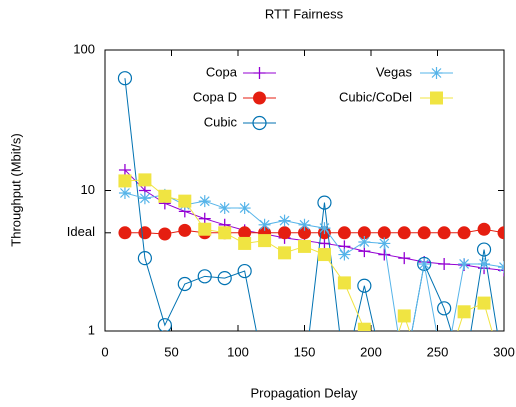 The image size is (516, 407). What do you see at coordinates (88, 189) in the screenshot?
I see `y-tick-label: 10` at bounding box center [88, 189].